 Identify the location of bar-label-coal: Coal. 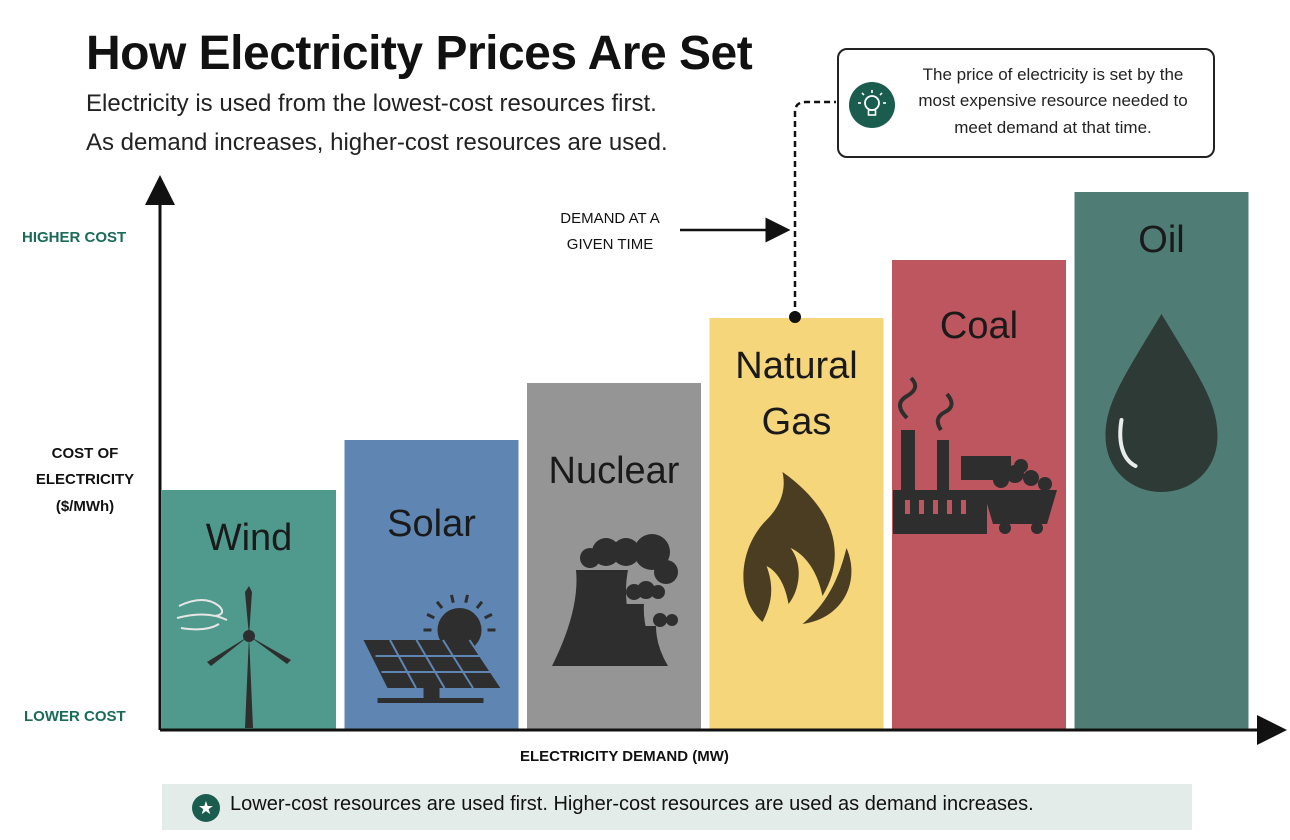
(979, 326).